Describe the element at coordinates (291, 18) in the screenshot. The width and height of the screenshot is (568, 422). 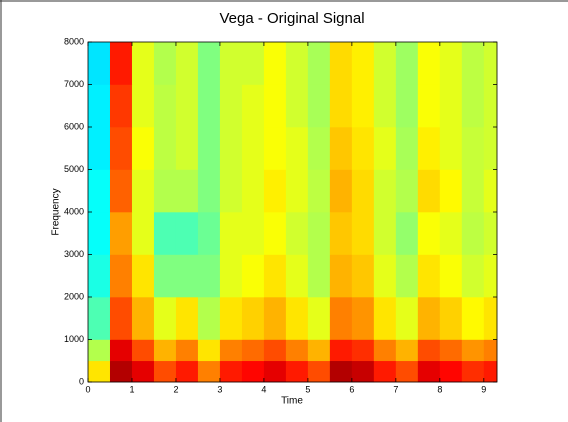
I see `chart-title: Vega - Original Signal` at that location.